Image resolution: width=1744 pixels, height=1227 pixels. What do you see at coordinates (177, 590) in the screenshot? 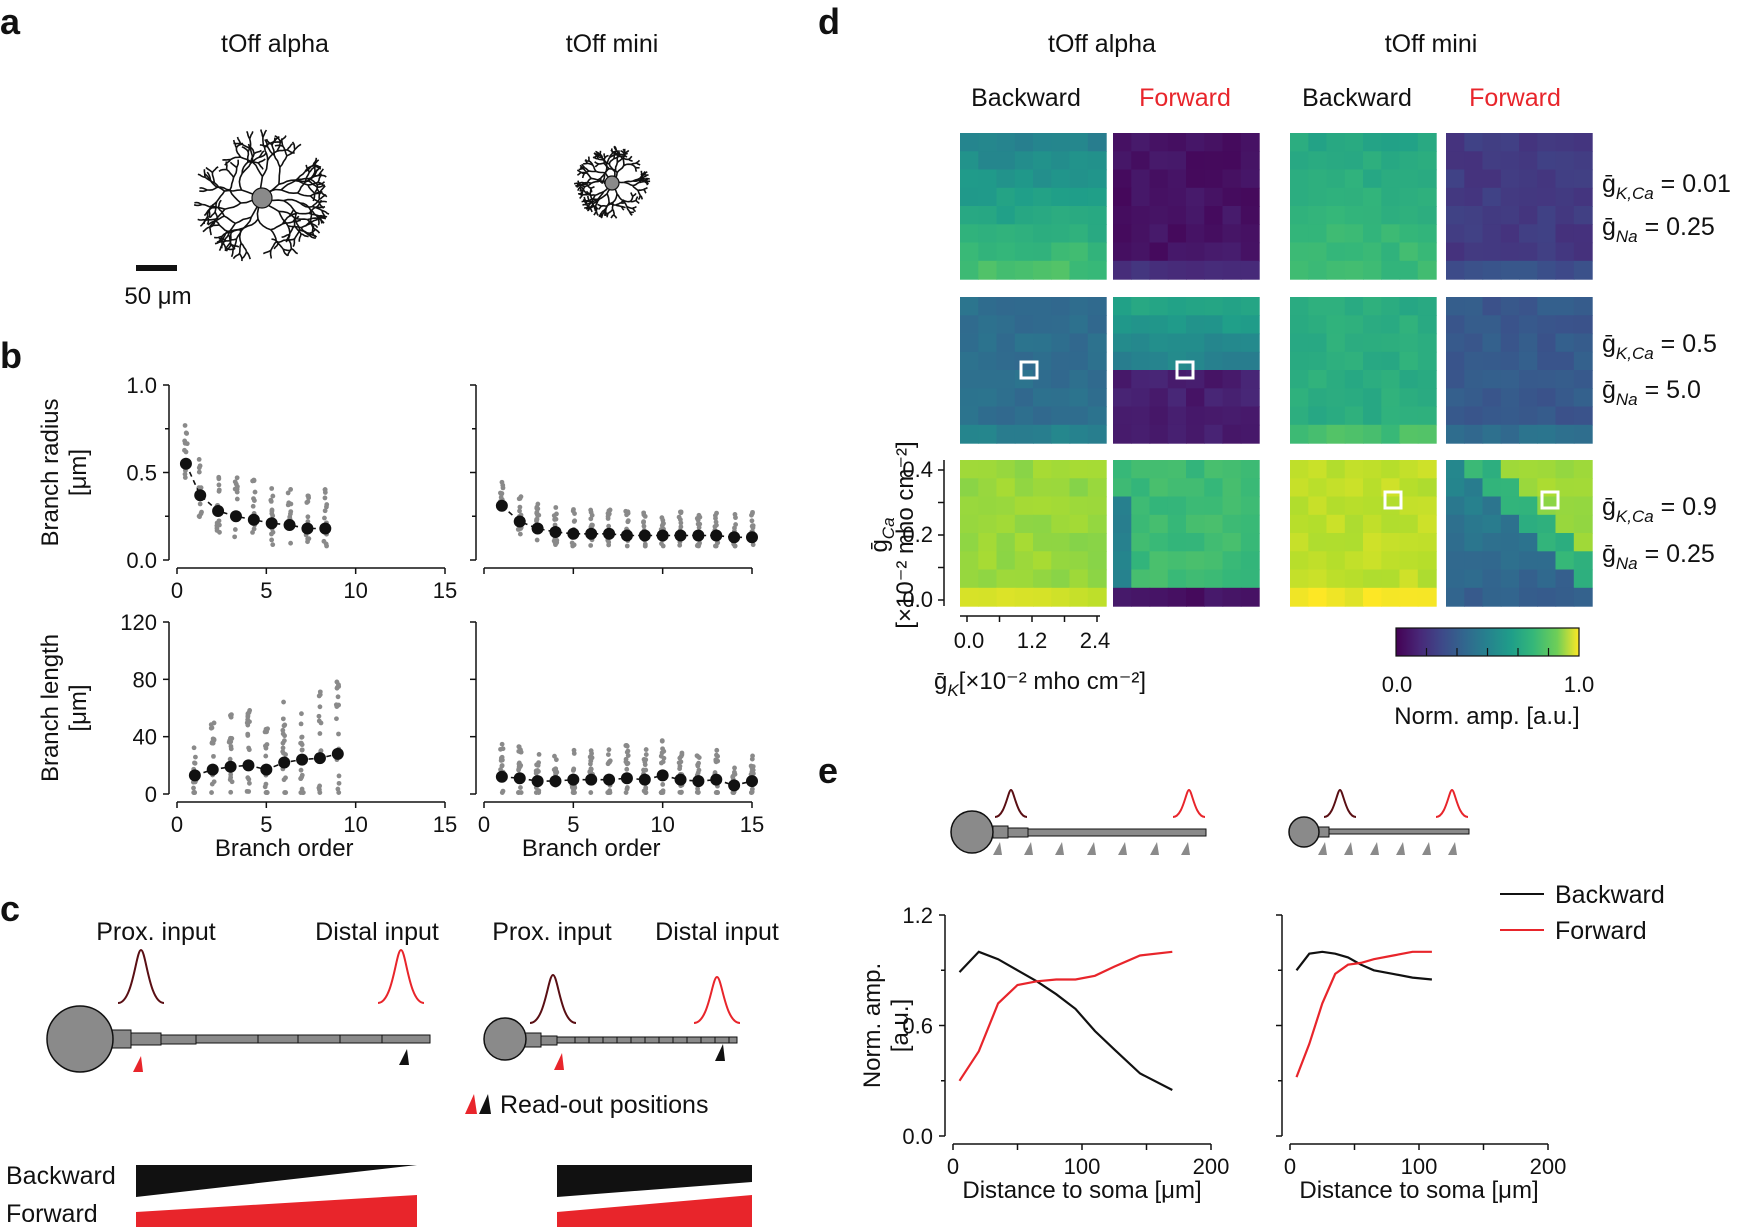
I see `x-tick-label: 0` at bounding box center [177, 590].